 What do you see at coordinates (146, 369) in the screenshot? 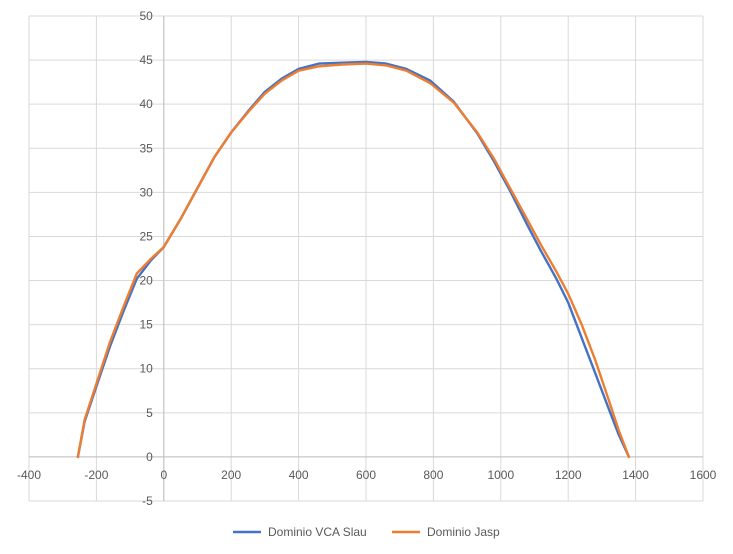
I see `y-tick-label: 10` at bounding box center [146, 369].